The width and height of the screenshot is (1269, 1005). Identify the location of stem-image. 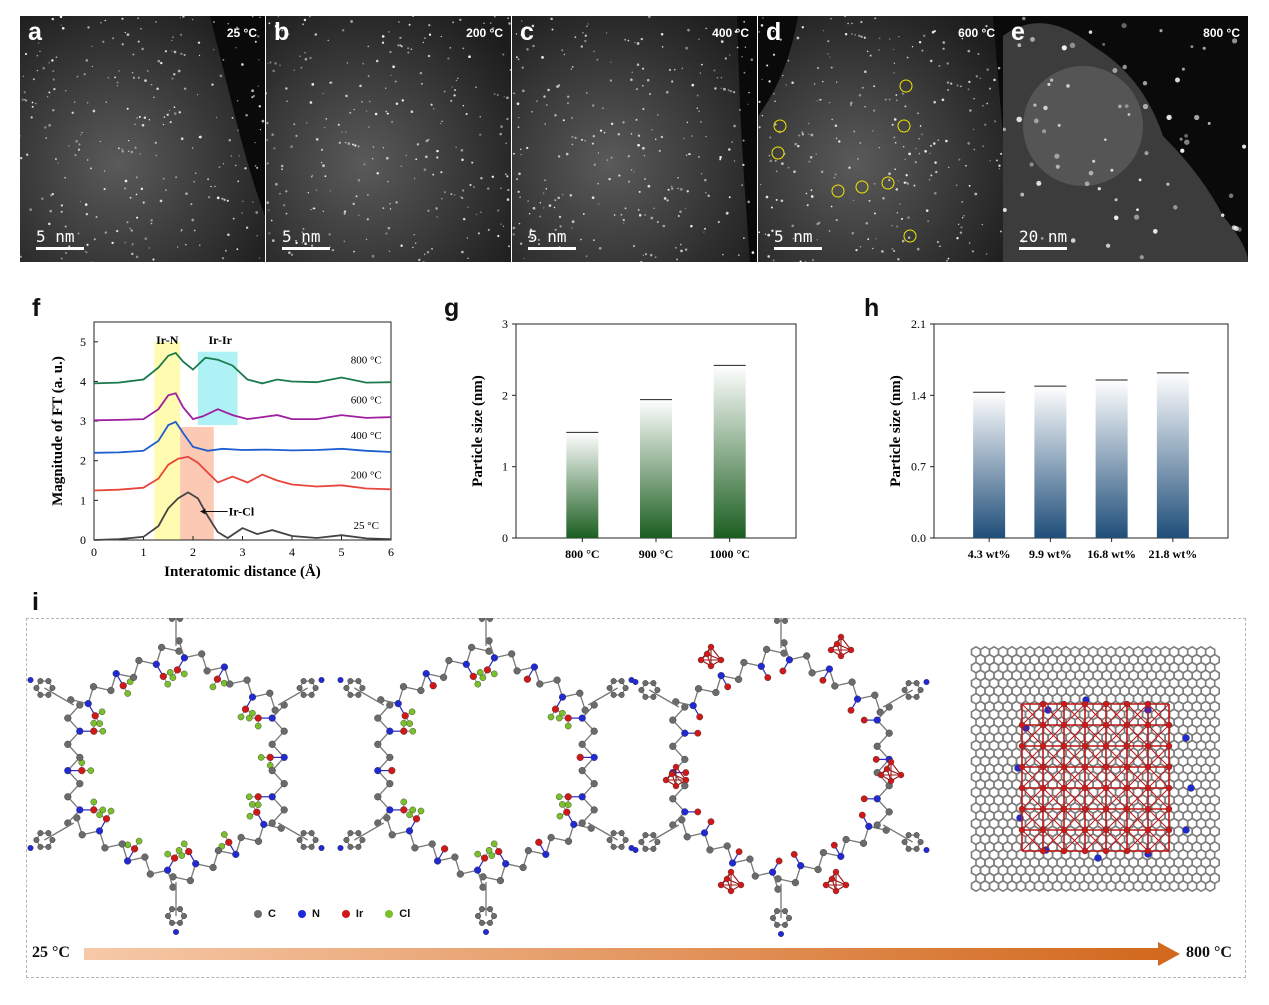
(880, 139).